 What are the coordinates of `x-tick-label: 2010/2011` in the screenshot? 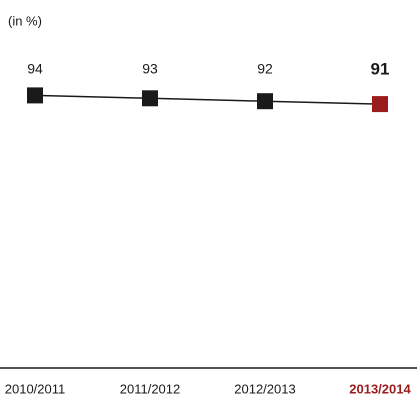 It's located at (35, 388).